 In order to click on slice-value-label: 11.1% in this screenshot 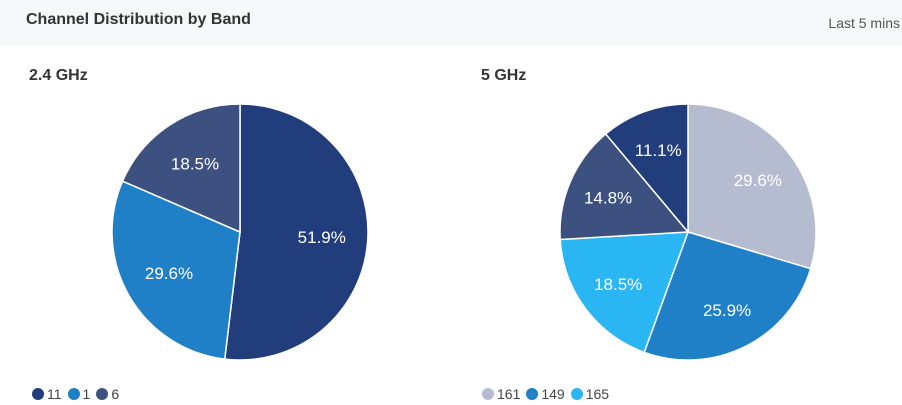, I will do `click(658, 150)`.